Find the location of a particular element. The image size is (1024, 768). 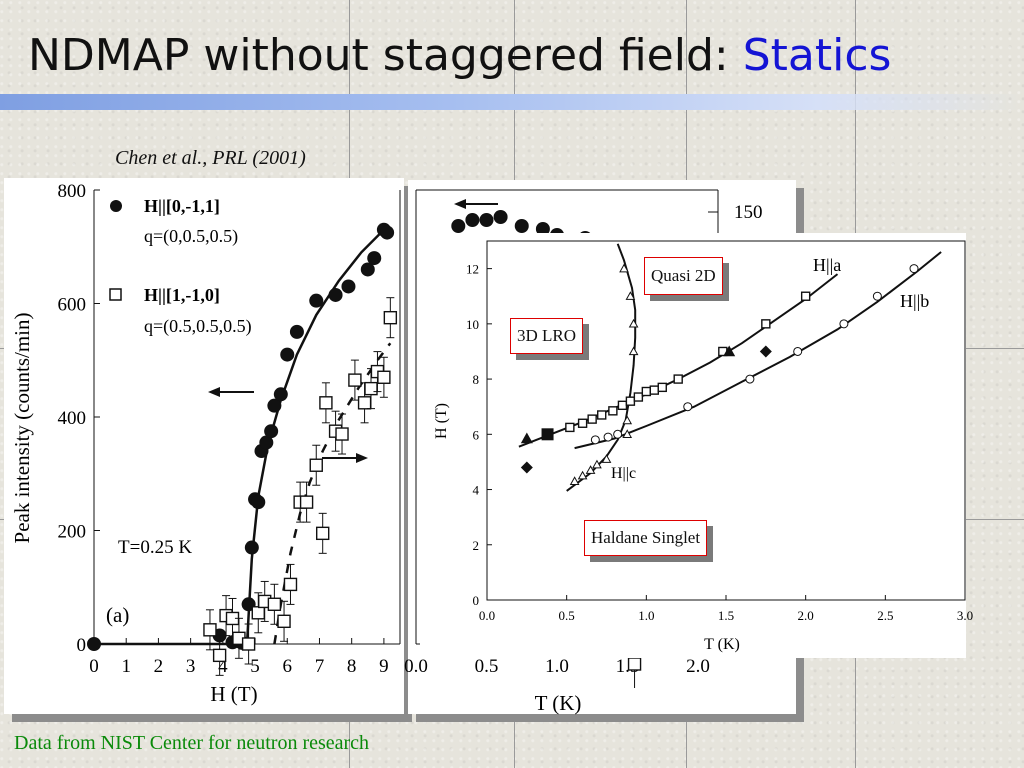

y-tick-label: 800 is located at coordinates (72, 191).